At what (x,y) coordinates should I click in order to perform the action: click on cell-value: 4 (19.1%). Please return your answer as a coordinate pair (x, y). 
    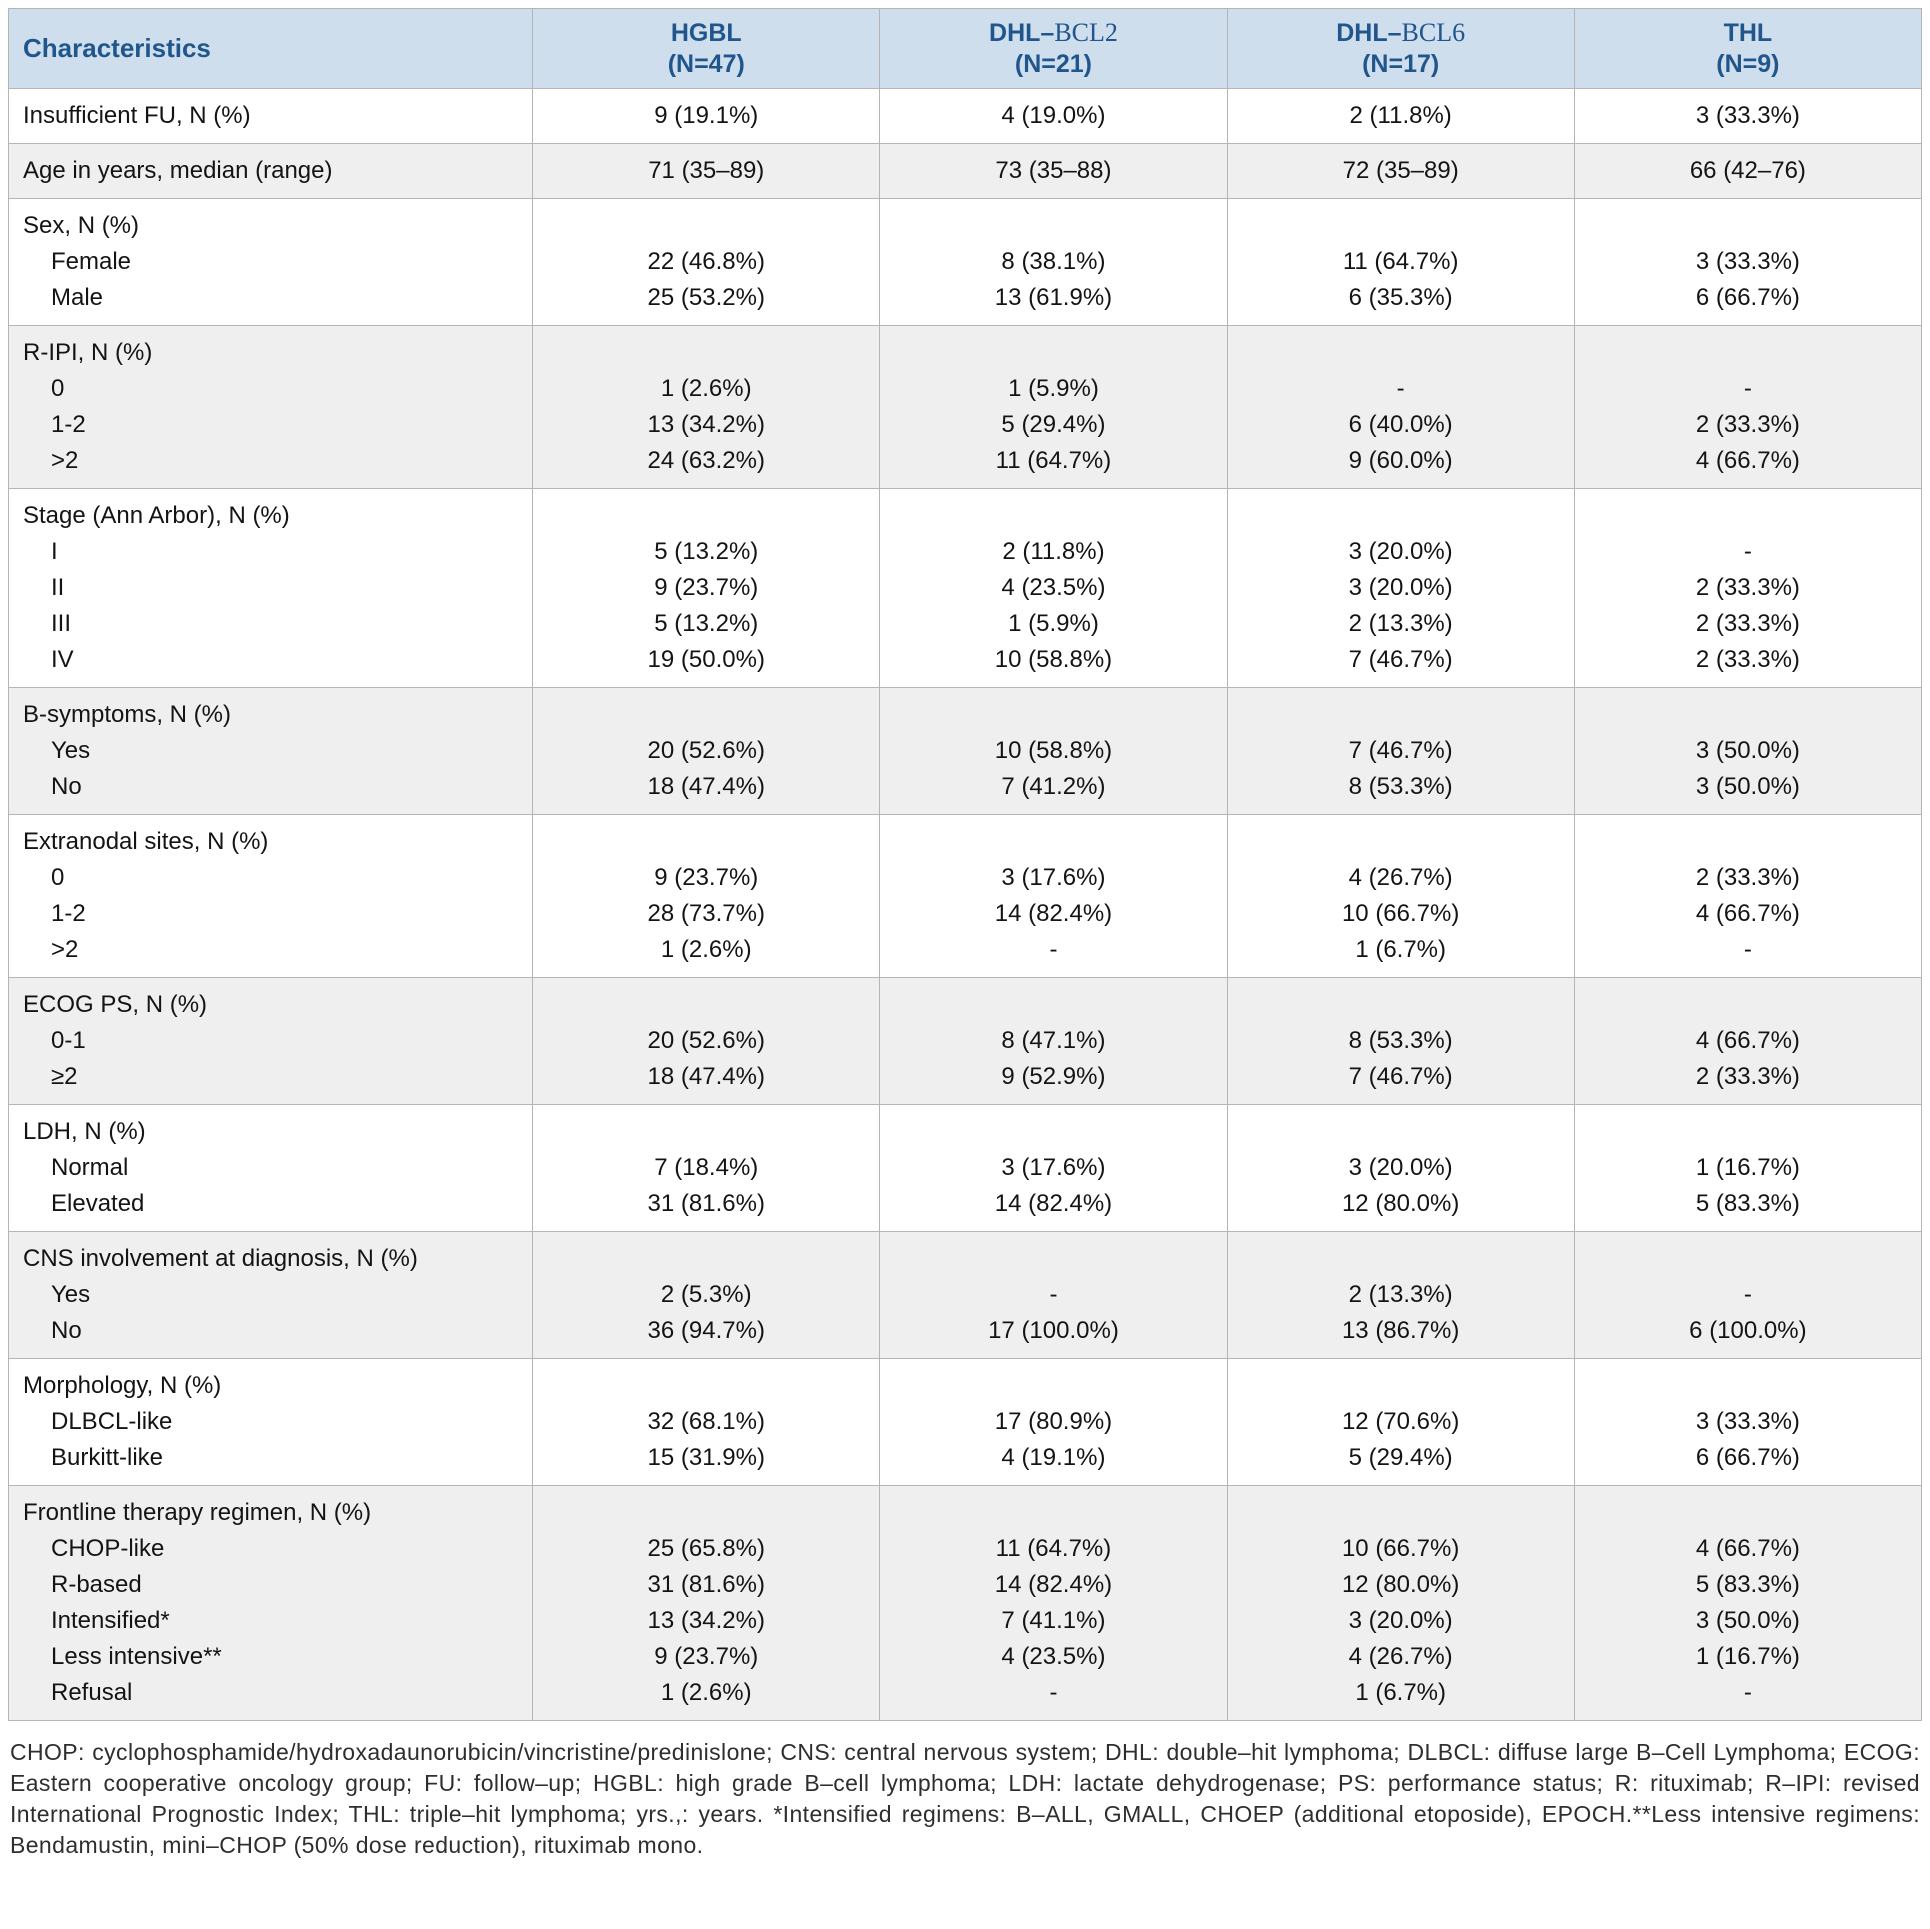
    Looking at the image, I should click on (1053, 1463).